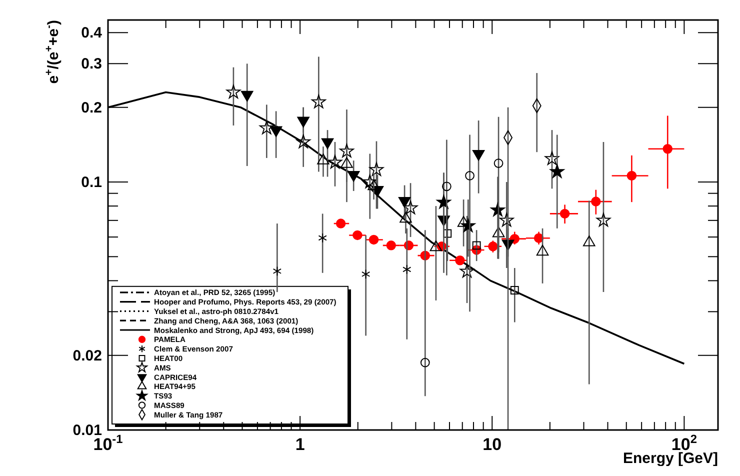 This screenshot has height=476, width=740. Describe the element at coordinates (92, 33) in the screenshot. I see `y-tick-label: 0.4` at that location.